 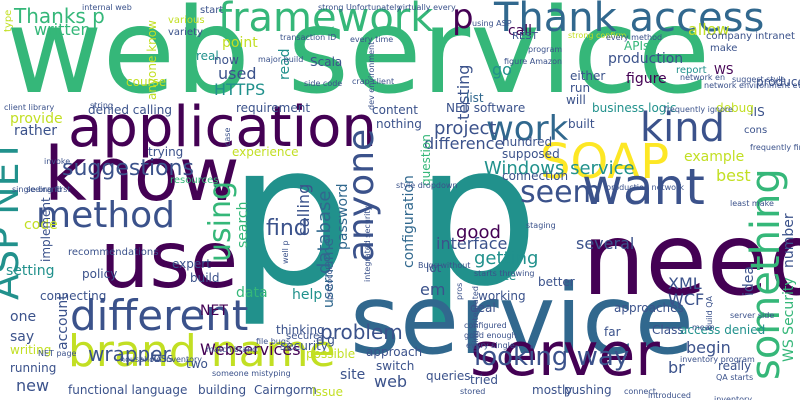 I want to click on word: implement, so click(x=46, y=229).